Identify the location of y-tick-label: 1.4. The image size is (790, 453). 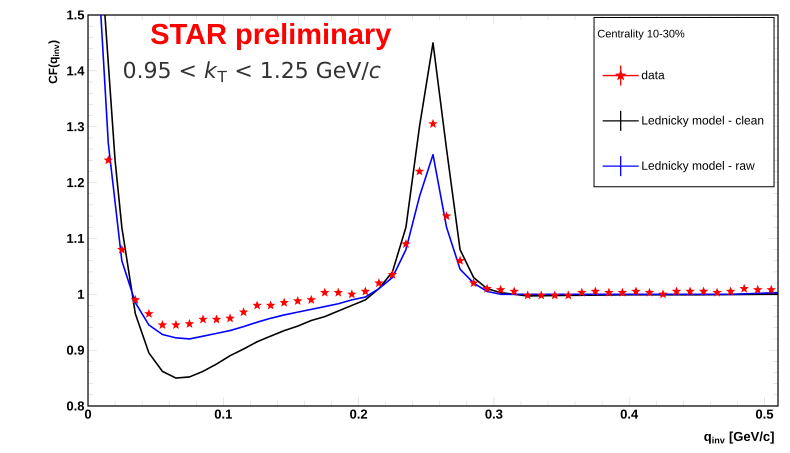
(75, 71).